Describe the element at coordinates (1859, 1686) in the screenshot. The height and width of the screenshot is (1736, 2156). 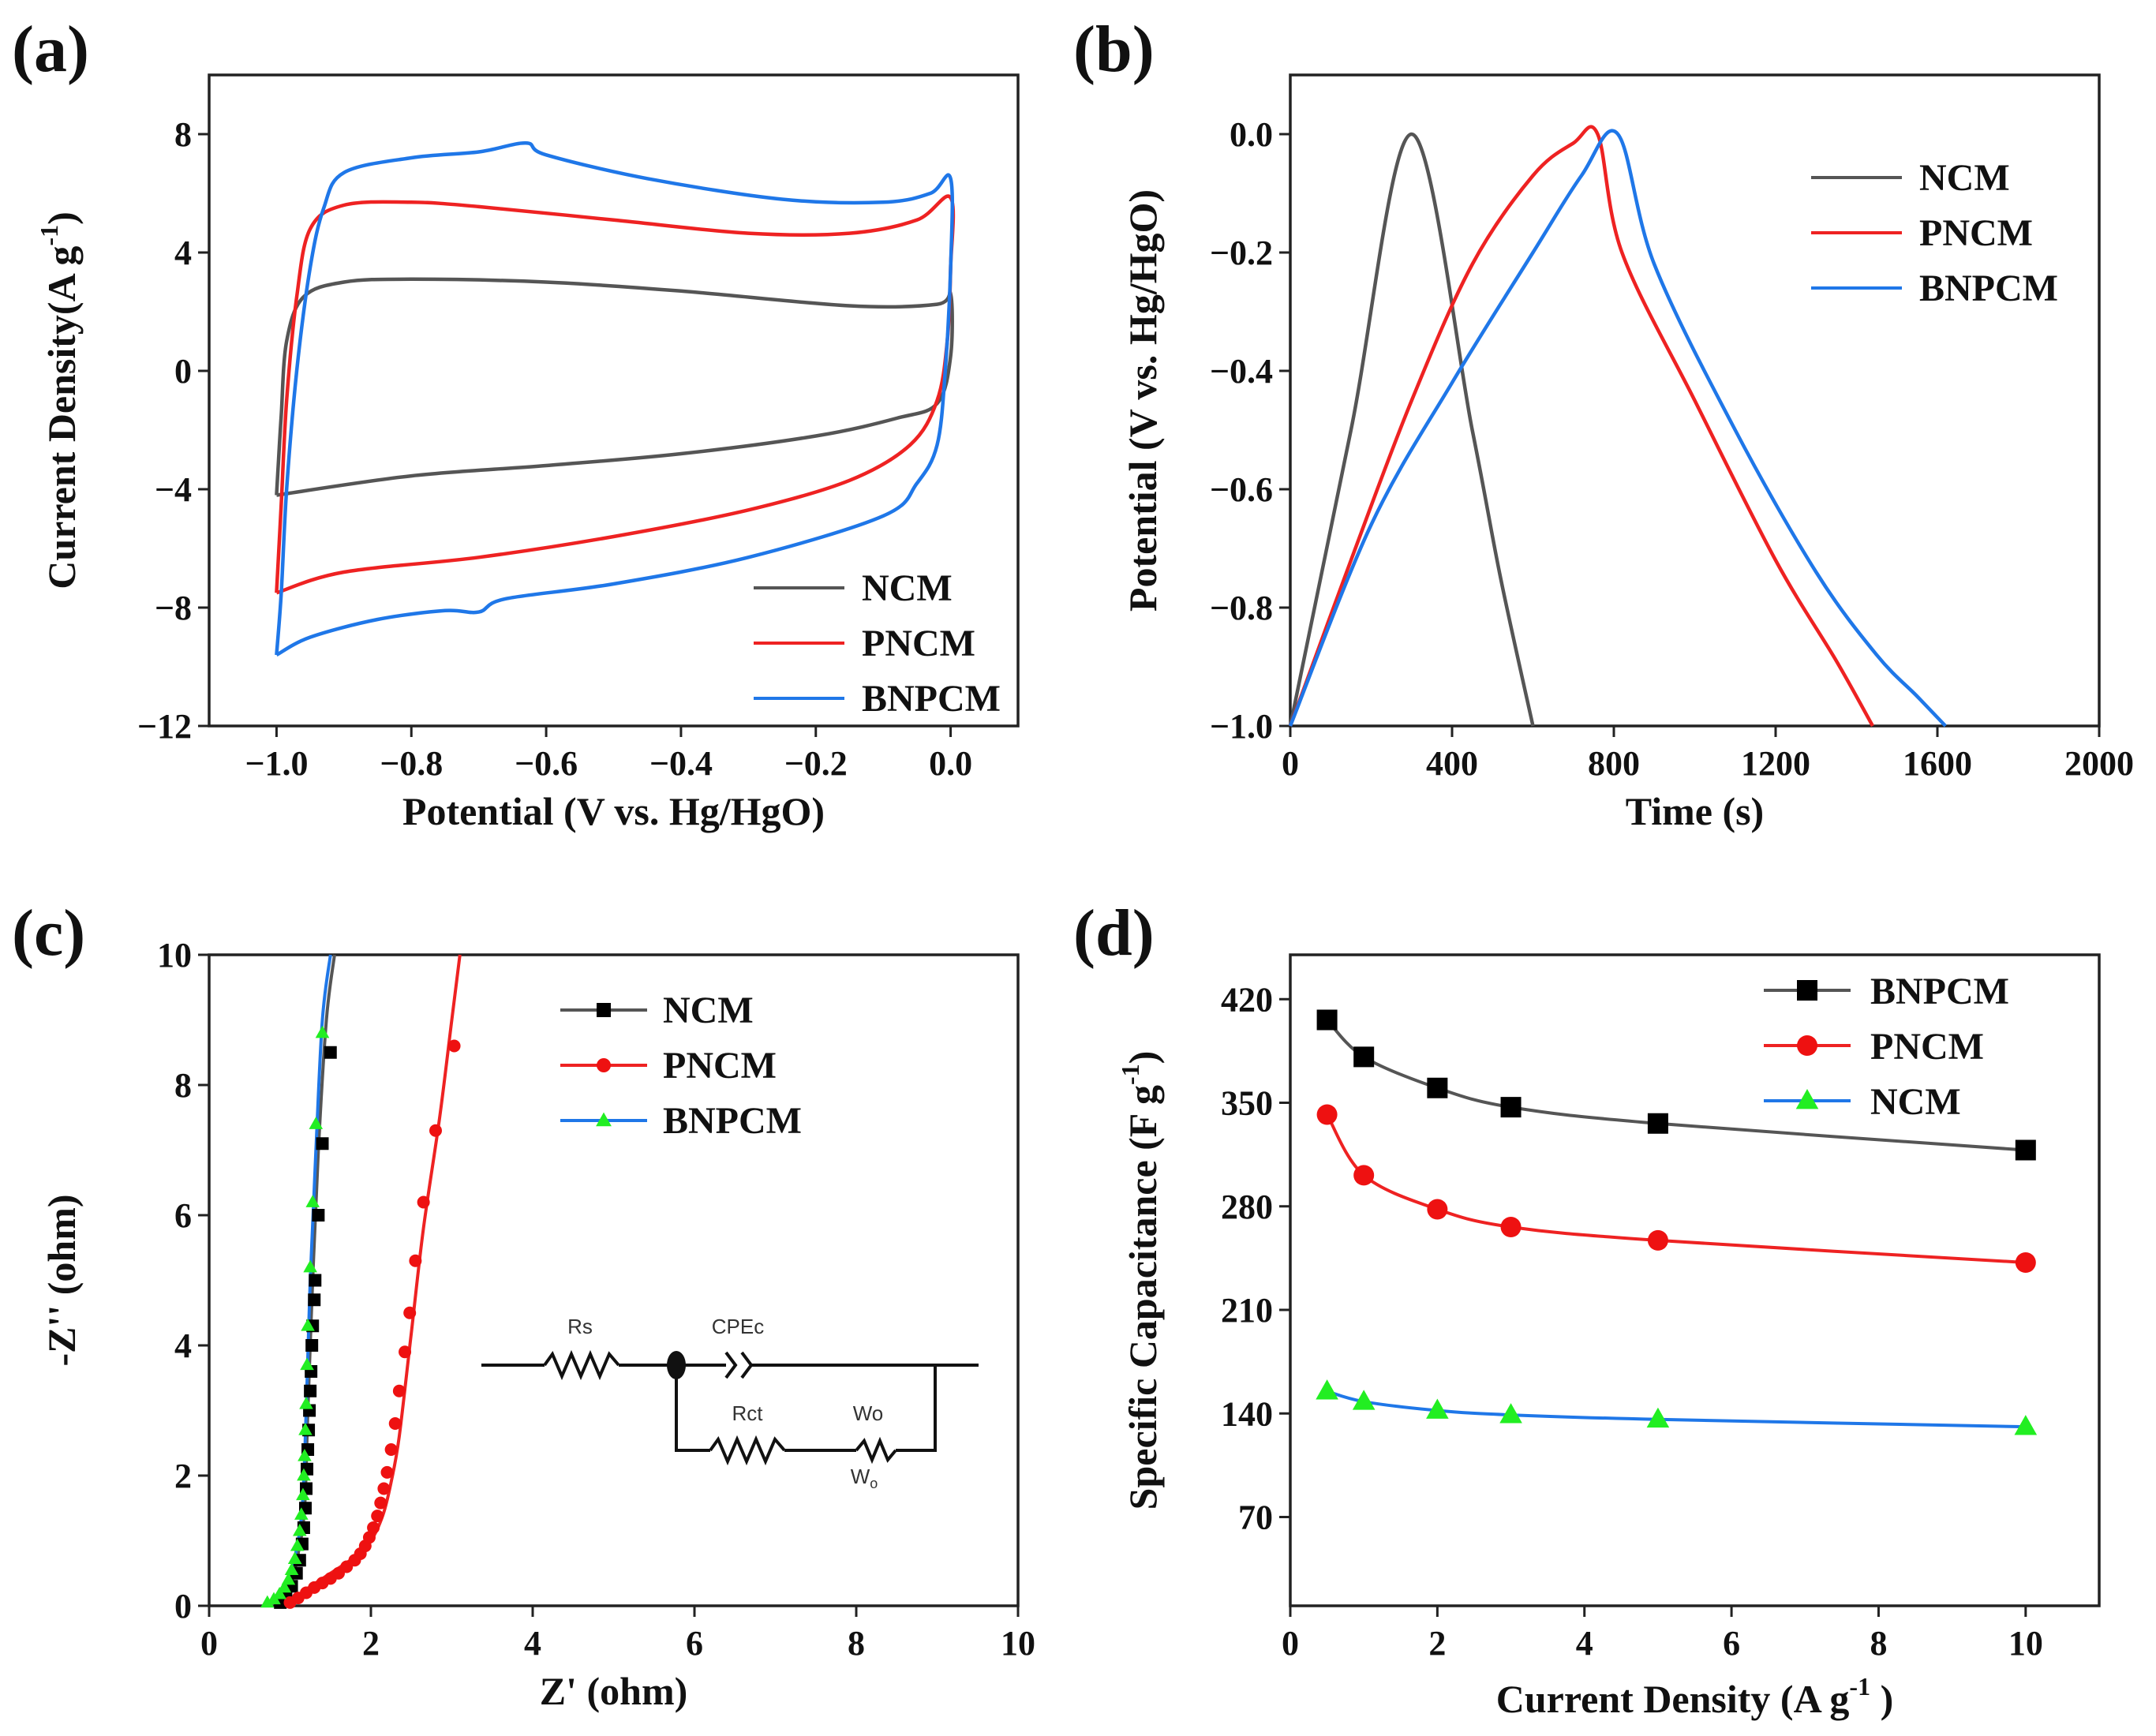
I see `x-axis-label-sup: -1` at that location.